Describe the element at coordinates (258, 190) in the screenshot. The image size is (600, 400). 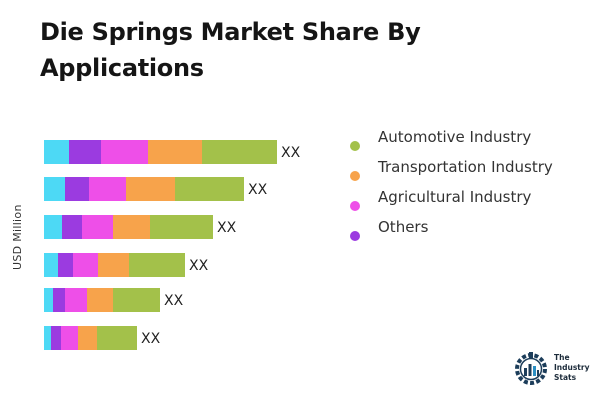
I see `data-label-row2: XX` at that location.